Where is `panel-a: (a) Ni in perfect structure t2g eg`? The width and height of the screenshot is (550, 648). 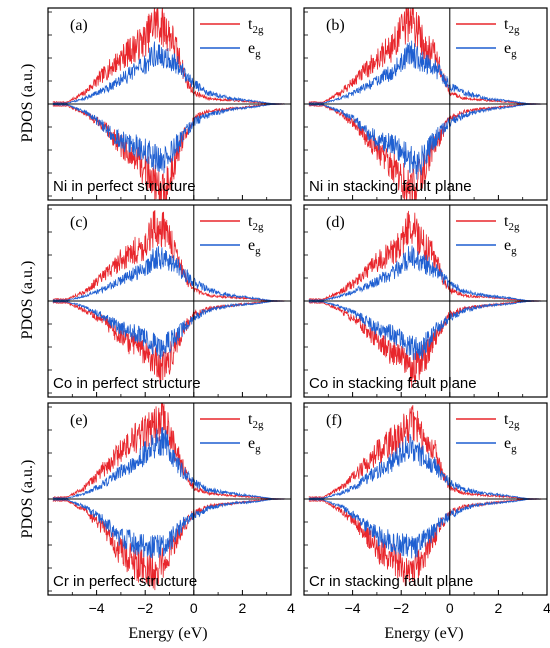
panel-a: (a) Ni in perfect structure t2g eg is located at coordinates (169, 104).